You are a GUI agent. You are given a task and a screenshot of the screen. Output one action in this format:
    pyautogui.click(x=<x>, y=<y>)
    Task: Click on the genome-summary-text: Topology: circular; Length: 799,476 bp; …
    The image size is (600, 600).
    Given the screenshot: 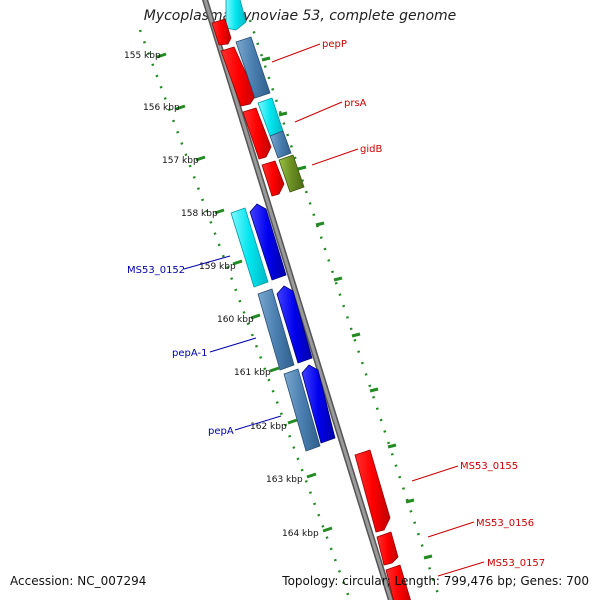 What is the action you would take?
    pyautogui.click(x=435, y=581)
    